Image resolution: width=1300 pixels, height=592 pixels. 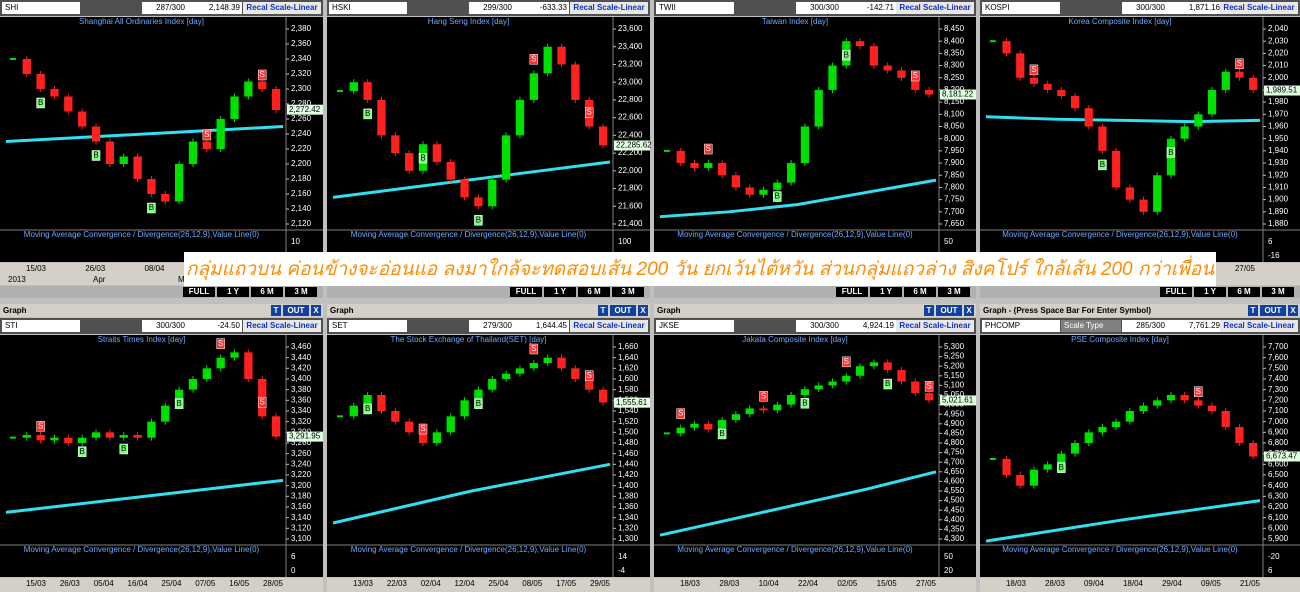 What do you see at coordinates (1282, 90) in the screenshot?
I see `last-value: 1,989.51` at bounding box center [1282, 90].